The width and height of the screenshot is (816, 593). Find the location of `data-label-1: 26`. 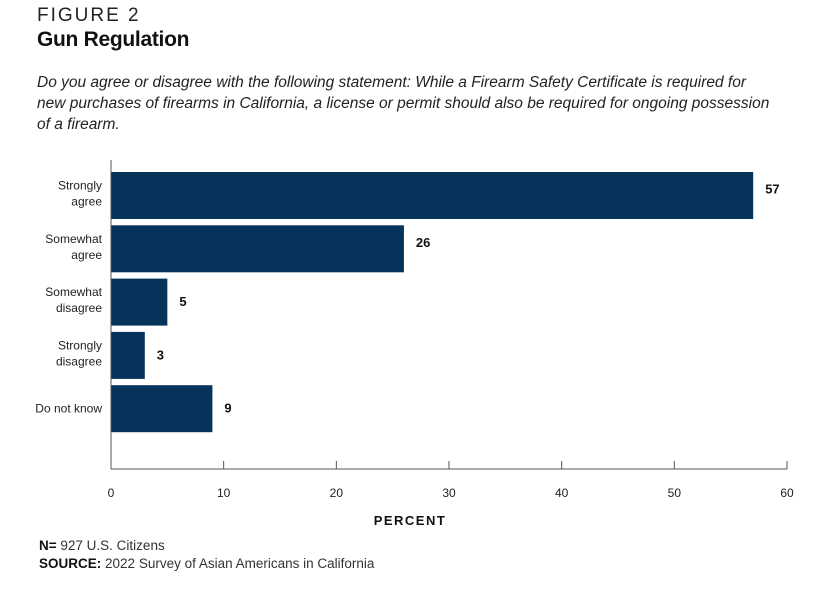

data-label-1: 26 is located at coordinates (423, 242).